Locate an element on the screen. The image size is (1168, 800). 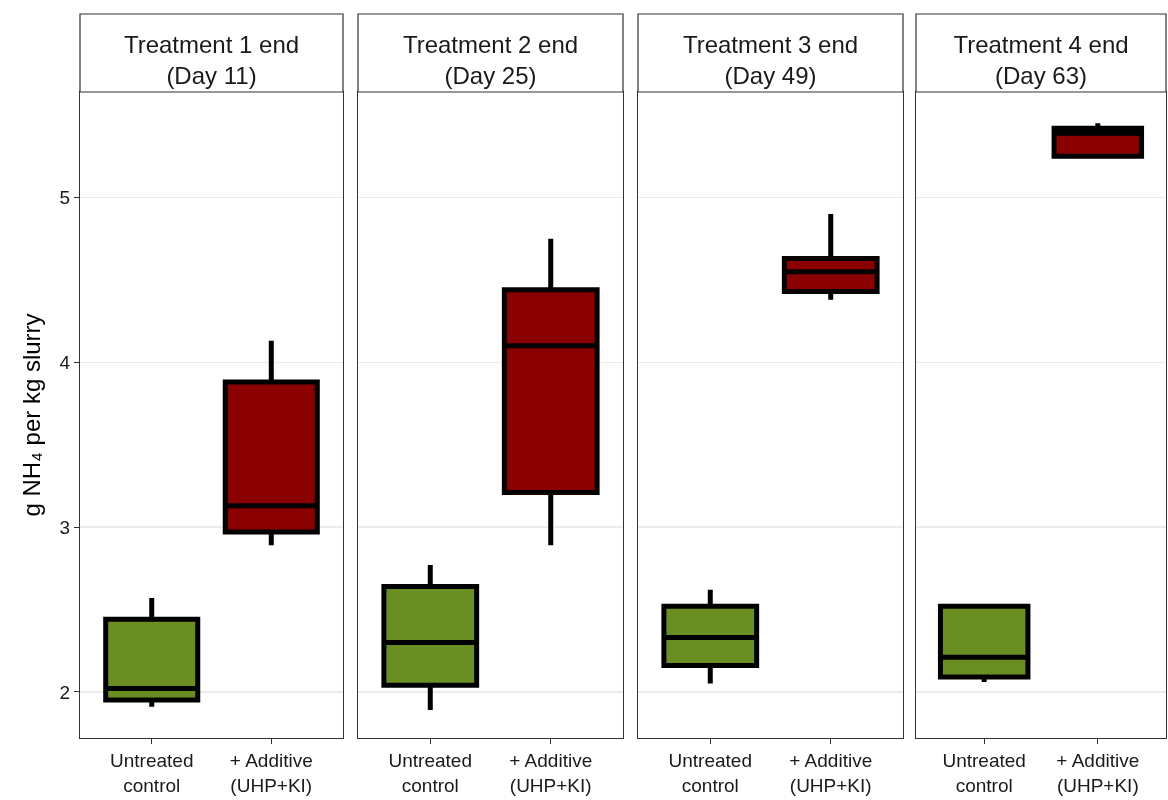
chart-title: Treatment 2 end (Day 25) is located at coordinates (490, 60).